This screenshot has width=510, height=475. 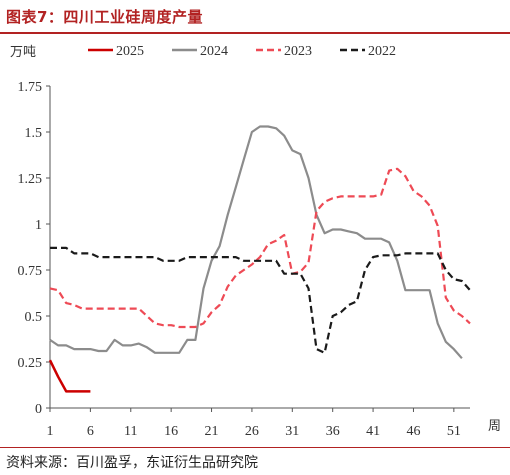 What do you see at coordinates (34, 133) in the screenshot?
I see `y-tick-label: 1.5` at bounding box center [34, 133].